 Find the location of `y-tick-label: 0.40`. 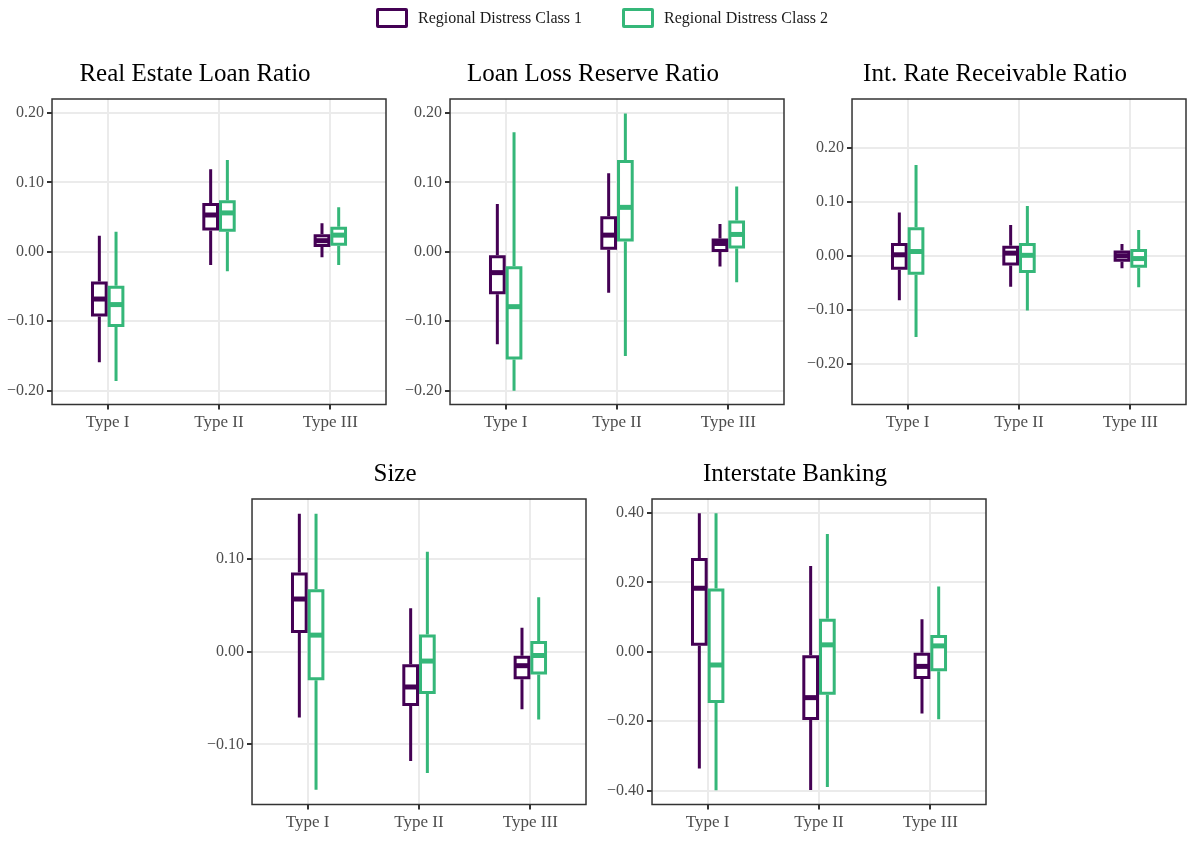

y-tick-label: 0.40 is located at coordinates (630, 512).